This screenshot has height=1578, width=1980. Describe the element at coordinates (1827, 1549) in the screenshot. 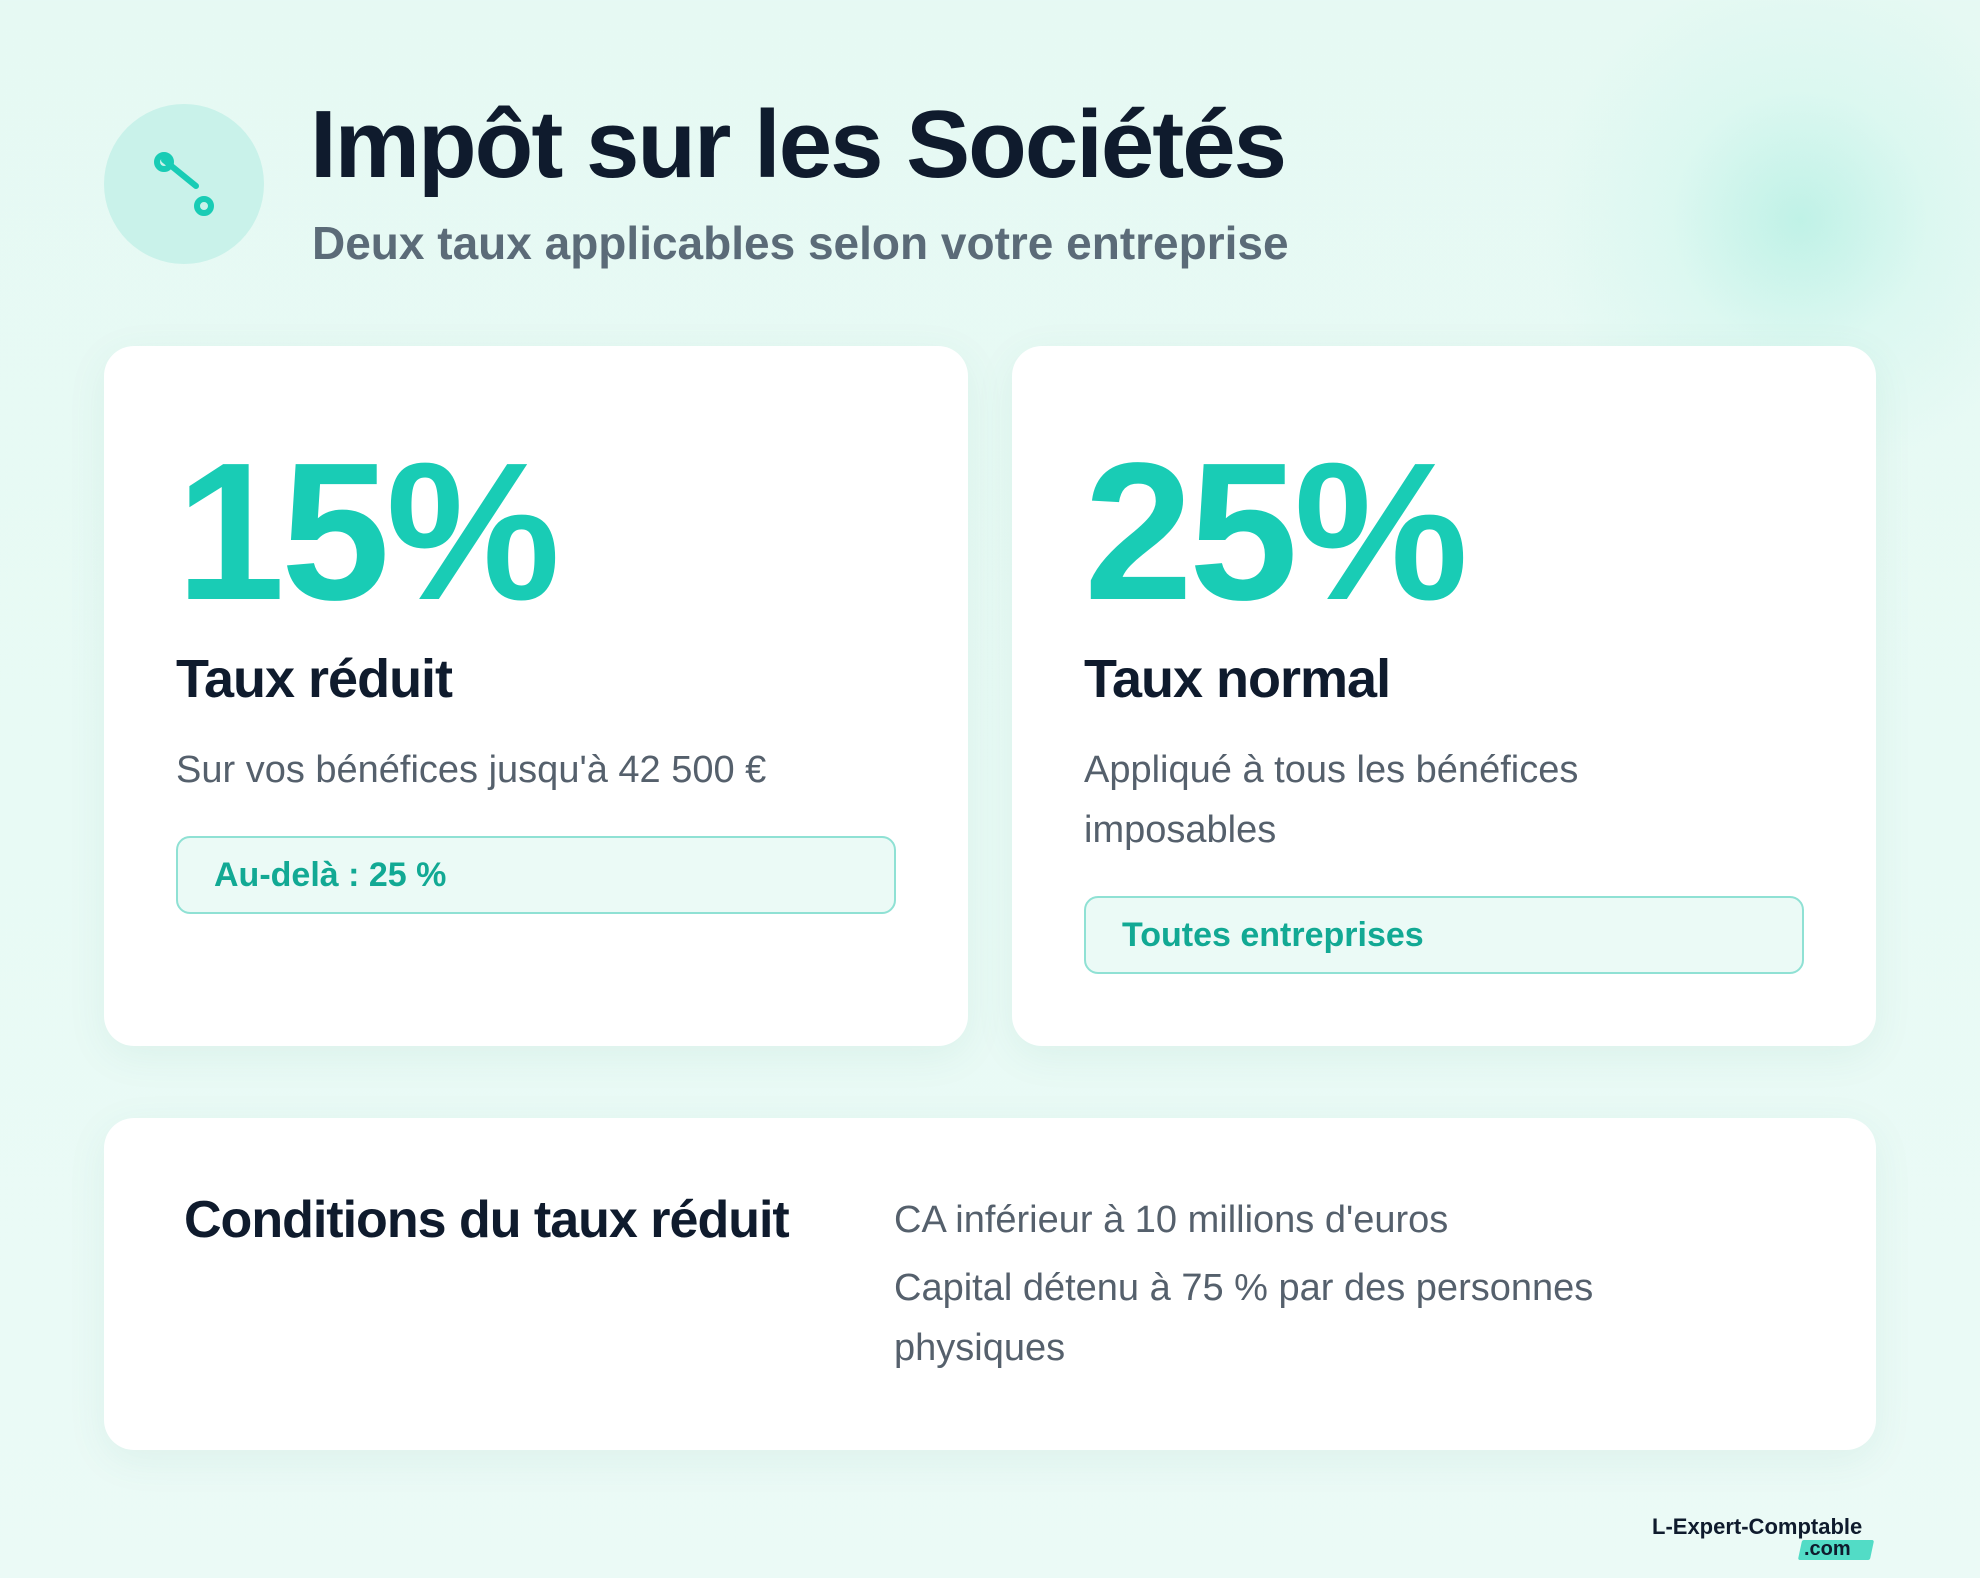

I see `logo-tld: .com` at that location.